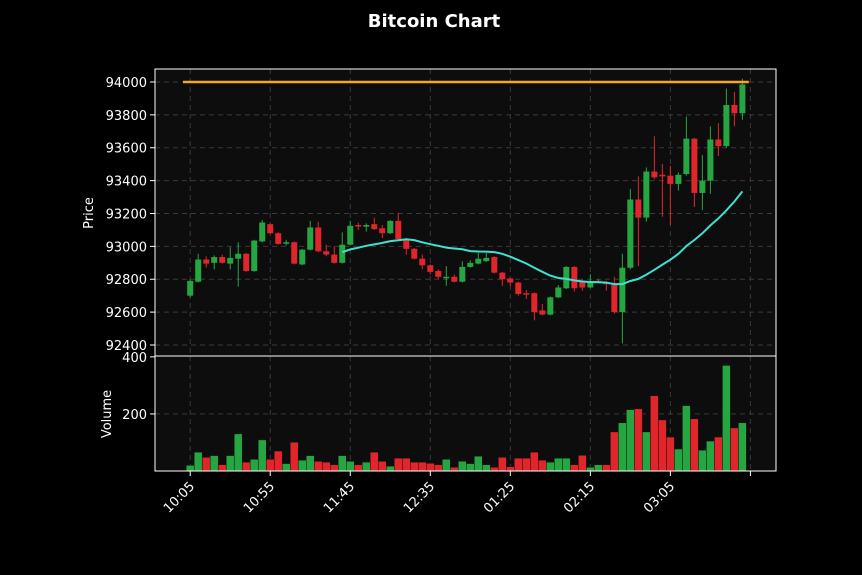 This screenshot has width=862, height=575. Describe the element at coordinates (134, 415) in the screenshot. I see `volume-tick-label: 200` at that location.